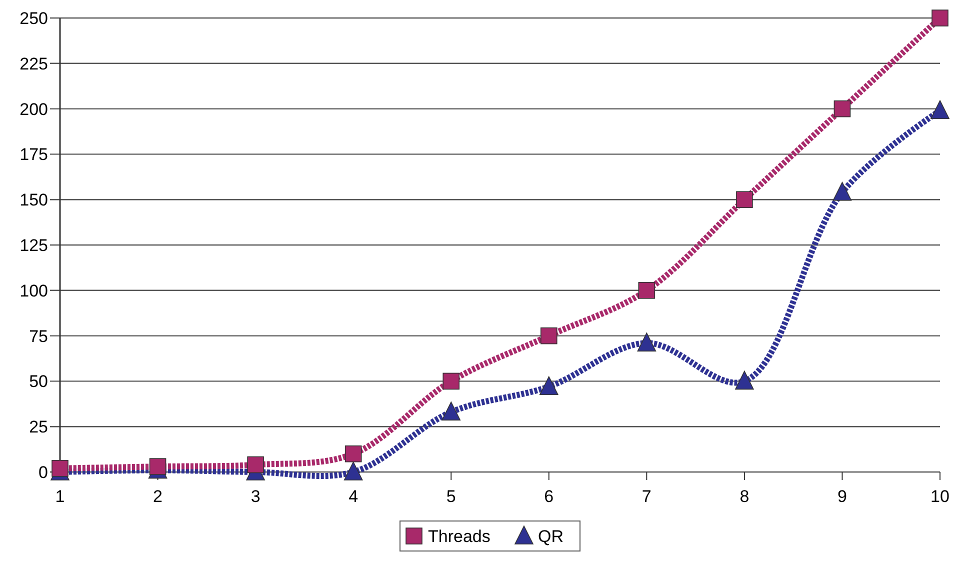  I want to click on y-tick-label: 50, so click(38, 382).